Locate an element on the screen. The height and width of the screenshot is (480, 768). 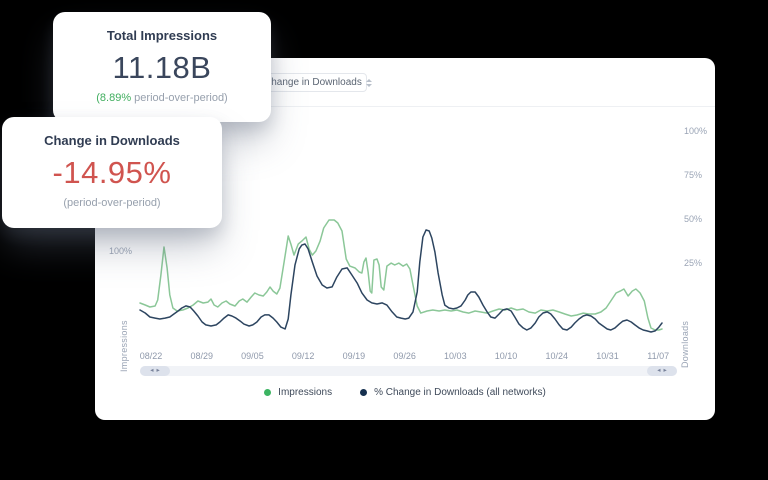
right-axis-title: Downloads is located at coordinates (685, 344).